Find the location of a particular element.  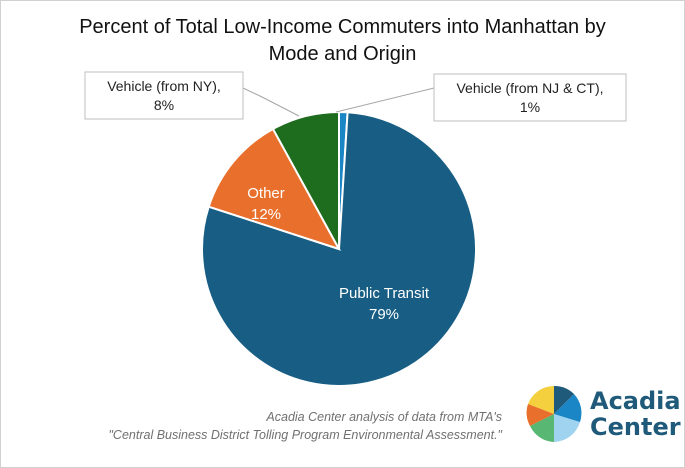

acadia-center-logo: Acadia Center is located at coordinates (600, 415).